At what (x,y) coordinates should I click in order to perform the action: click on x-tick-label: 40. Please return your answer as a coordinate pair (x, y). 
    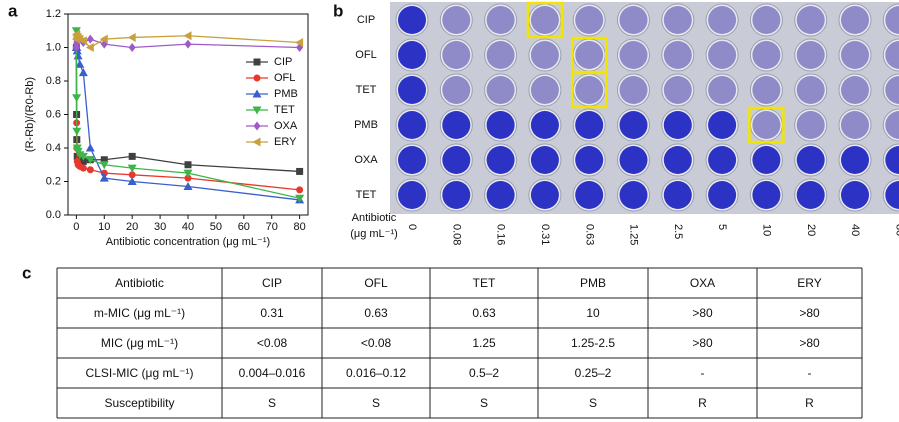
    Looking at the image, I should click on (188, 227).